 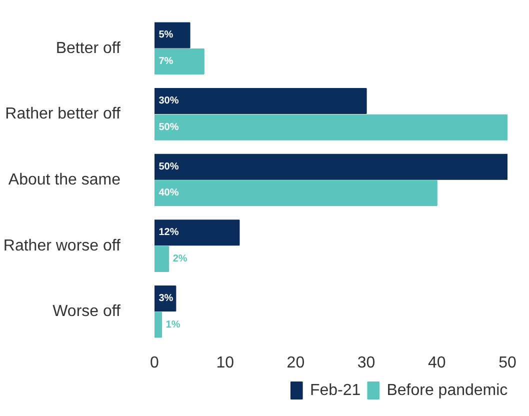 What do you see at coordinates (168, 193) in the screenshot?
I see `data-label: 40%` at bounding box center [168, 193].